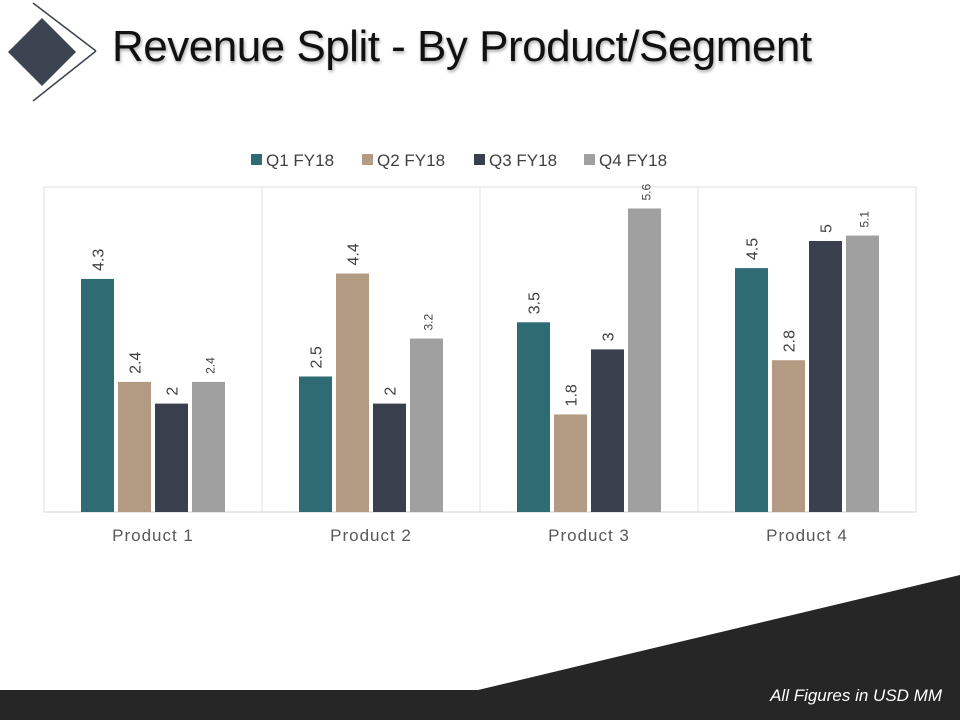 This screenshot has height=720, width=960. Describe the element at coordinates (523, 160) in the screenshot. I see `legend-label-q3-fy18: Q3 FY18` at that location.